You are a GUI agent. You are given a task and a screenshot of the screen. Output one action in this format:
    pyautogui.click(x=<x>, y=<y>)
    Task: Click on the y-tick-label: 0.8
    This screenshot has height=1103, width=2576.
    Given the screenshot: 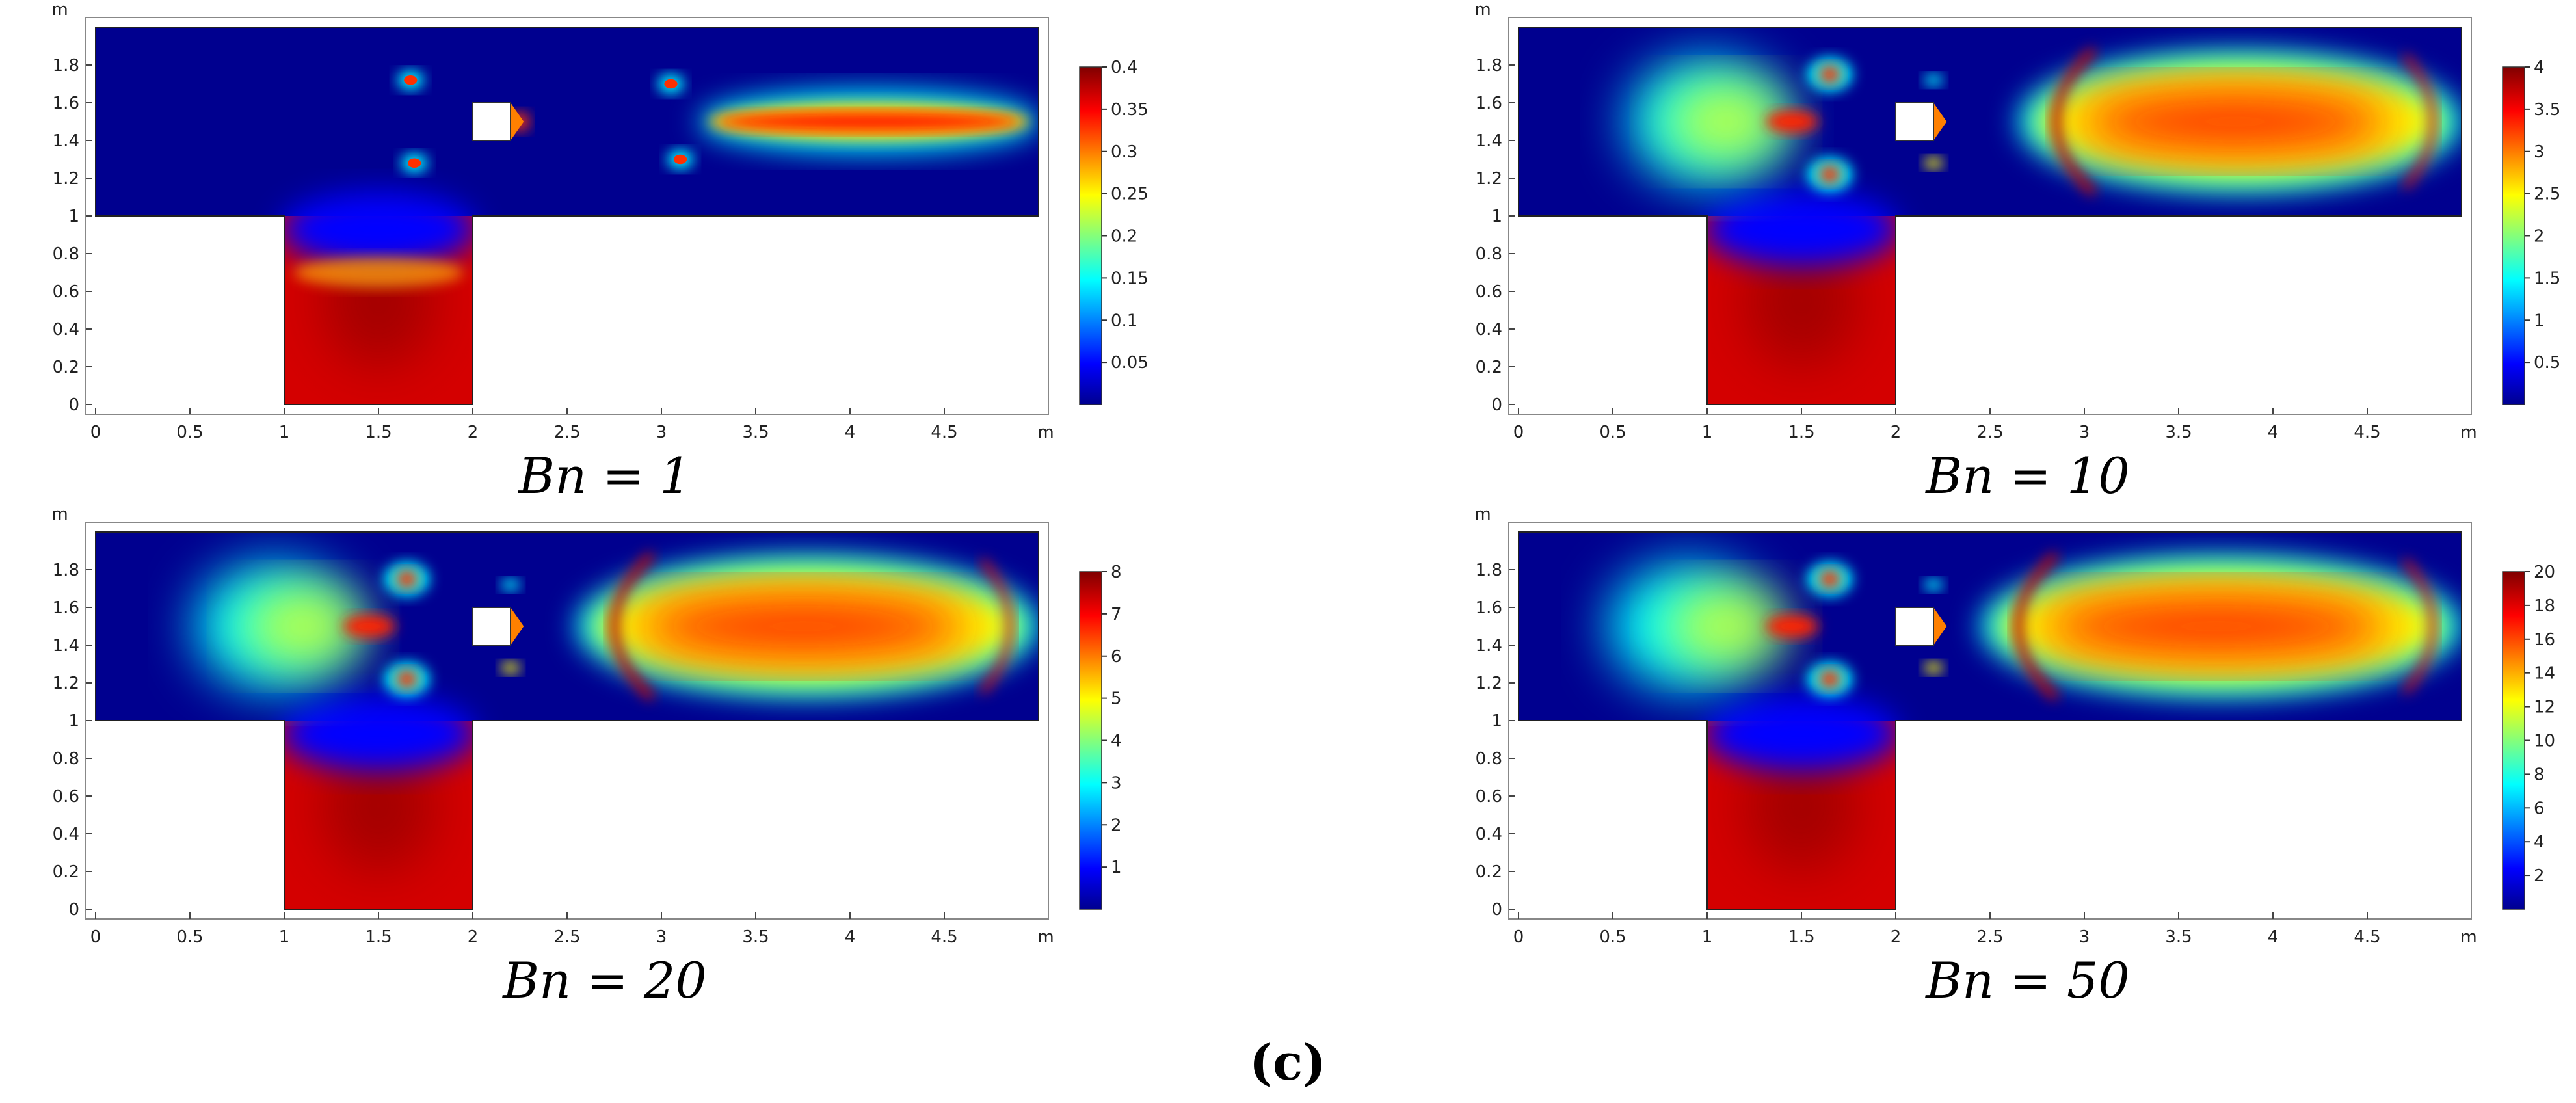 What is the action you would take?
    pyautogui.click(x=66, y=255)
    